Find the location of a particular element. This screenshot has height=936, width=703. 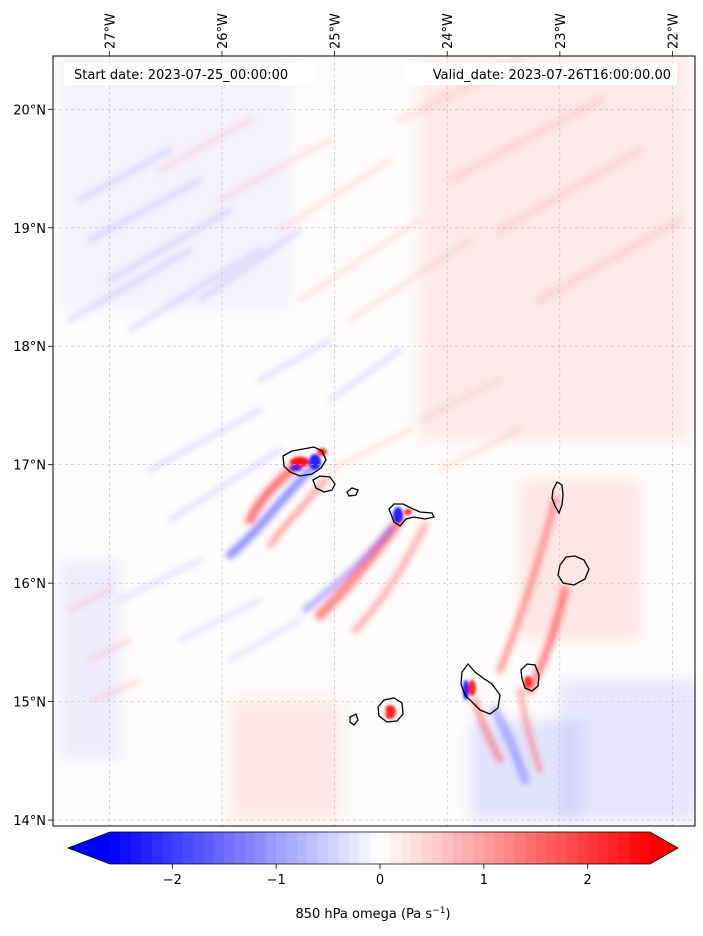

longitude-label: 22°W is located at coordinates (673, 31).